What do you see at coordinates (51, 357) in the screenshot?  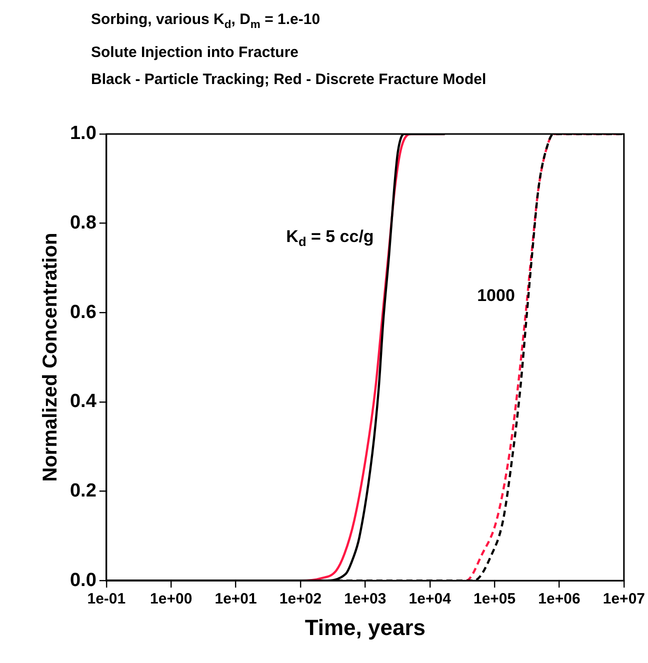 I see `y-axis-title: Normalized Concentration` at bounding box center [51, 357].